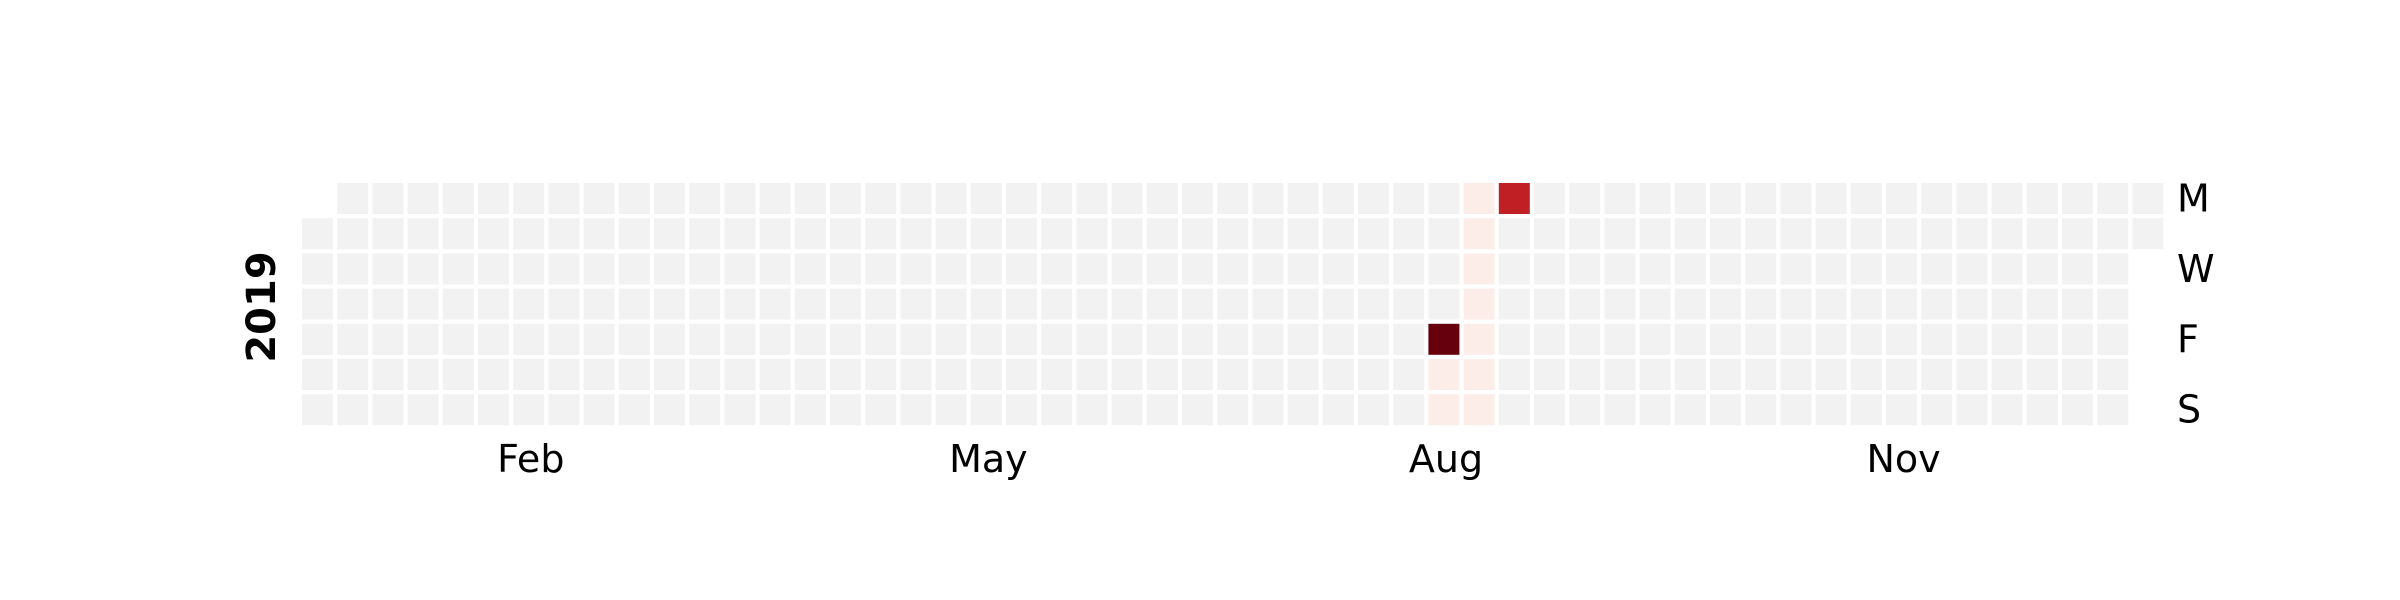  Describe the element at coordinates (1219, 459) in the screenshot. I see `month-labels: Feb May Aug Nov` at that location.